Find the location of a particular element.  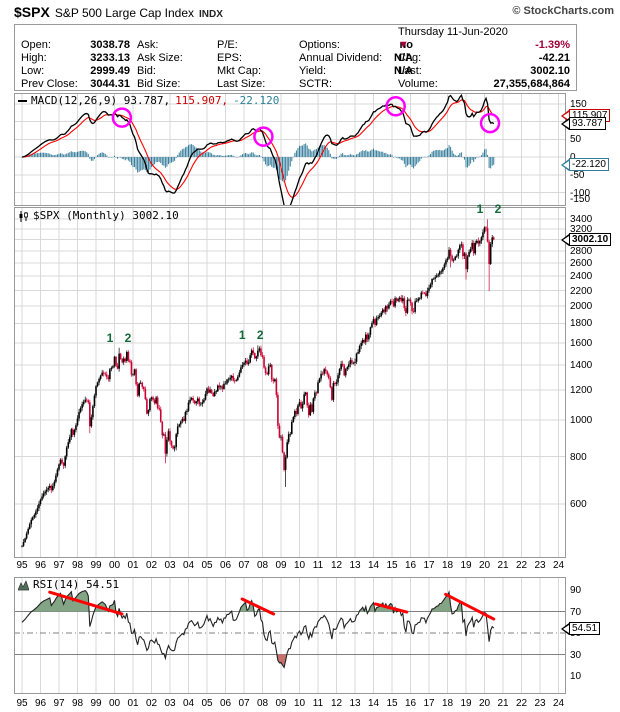

quote-col-fundamentals: P/E: EPS: Mkt Cap: Last Size: is located at coordinates (241, 65).